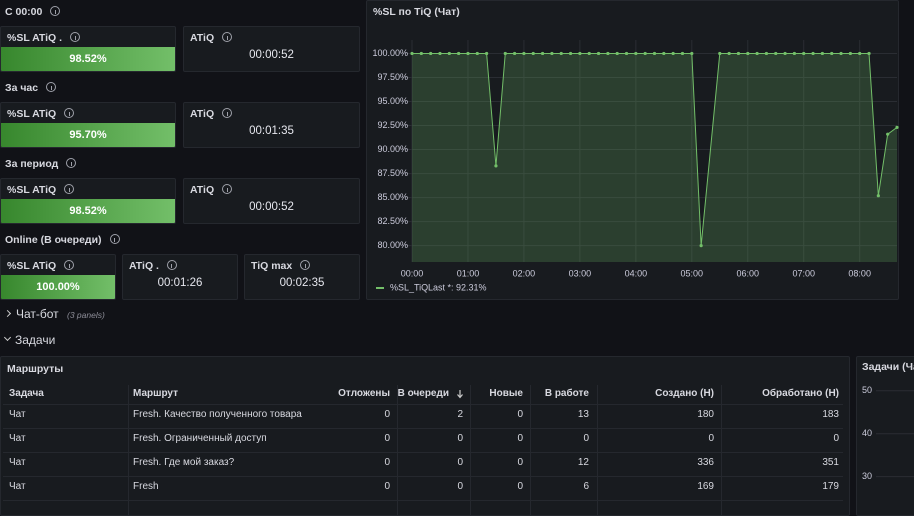  I want to click on chevron-down, so click(7, 337).